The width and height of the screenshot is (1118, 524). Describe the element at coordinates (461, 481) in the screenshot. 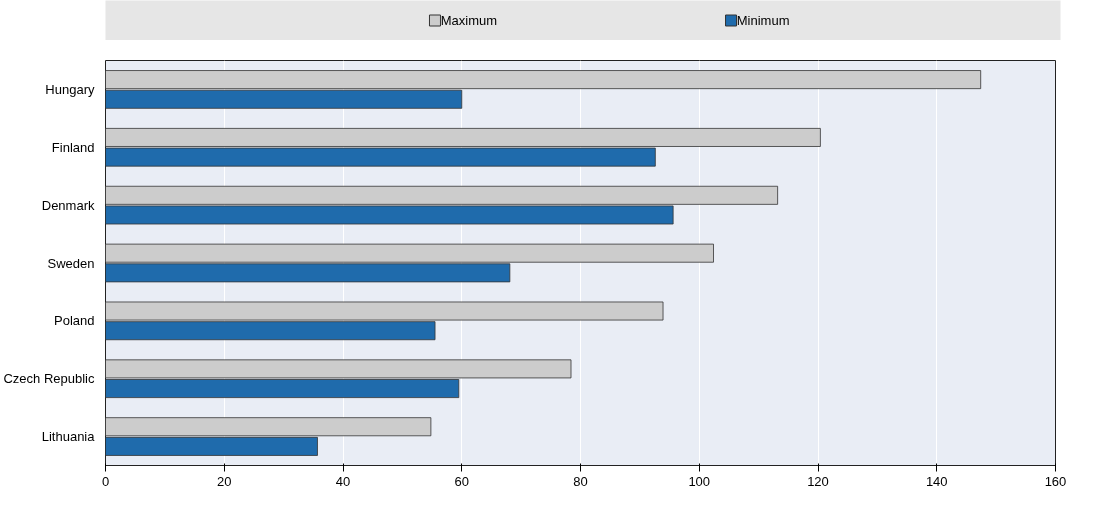

I see `x-tick-label: 60` at that location.